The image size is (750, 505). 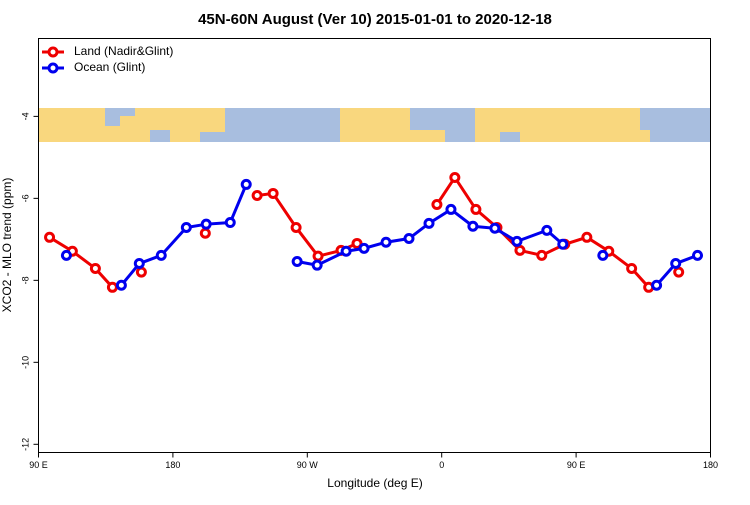 What do you see at coordinates (308, 465) in the screenshot?
I see `x-tick-label: 90 W` at bounding box center [308, 465].